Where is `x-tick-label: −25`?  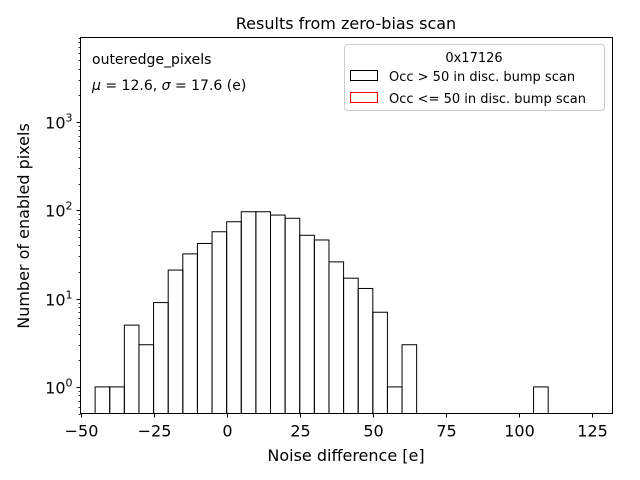 x-tick-label: −25 is located at coordinates (155, 431).